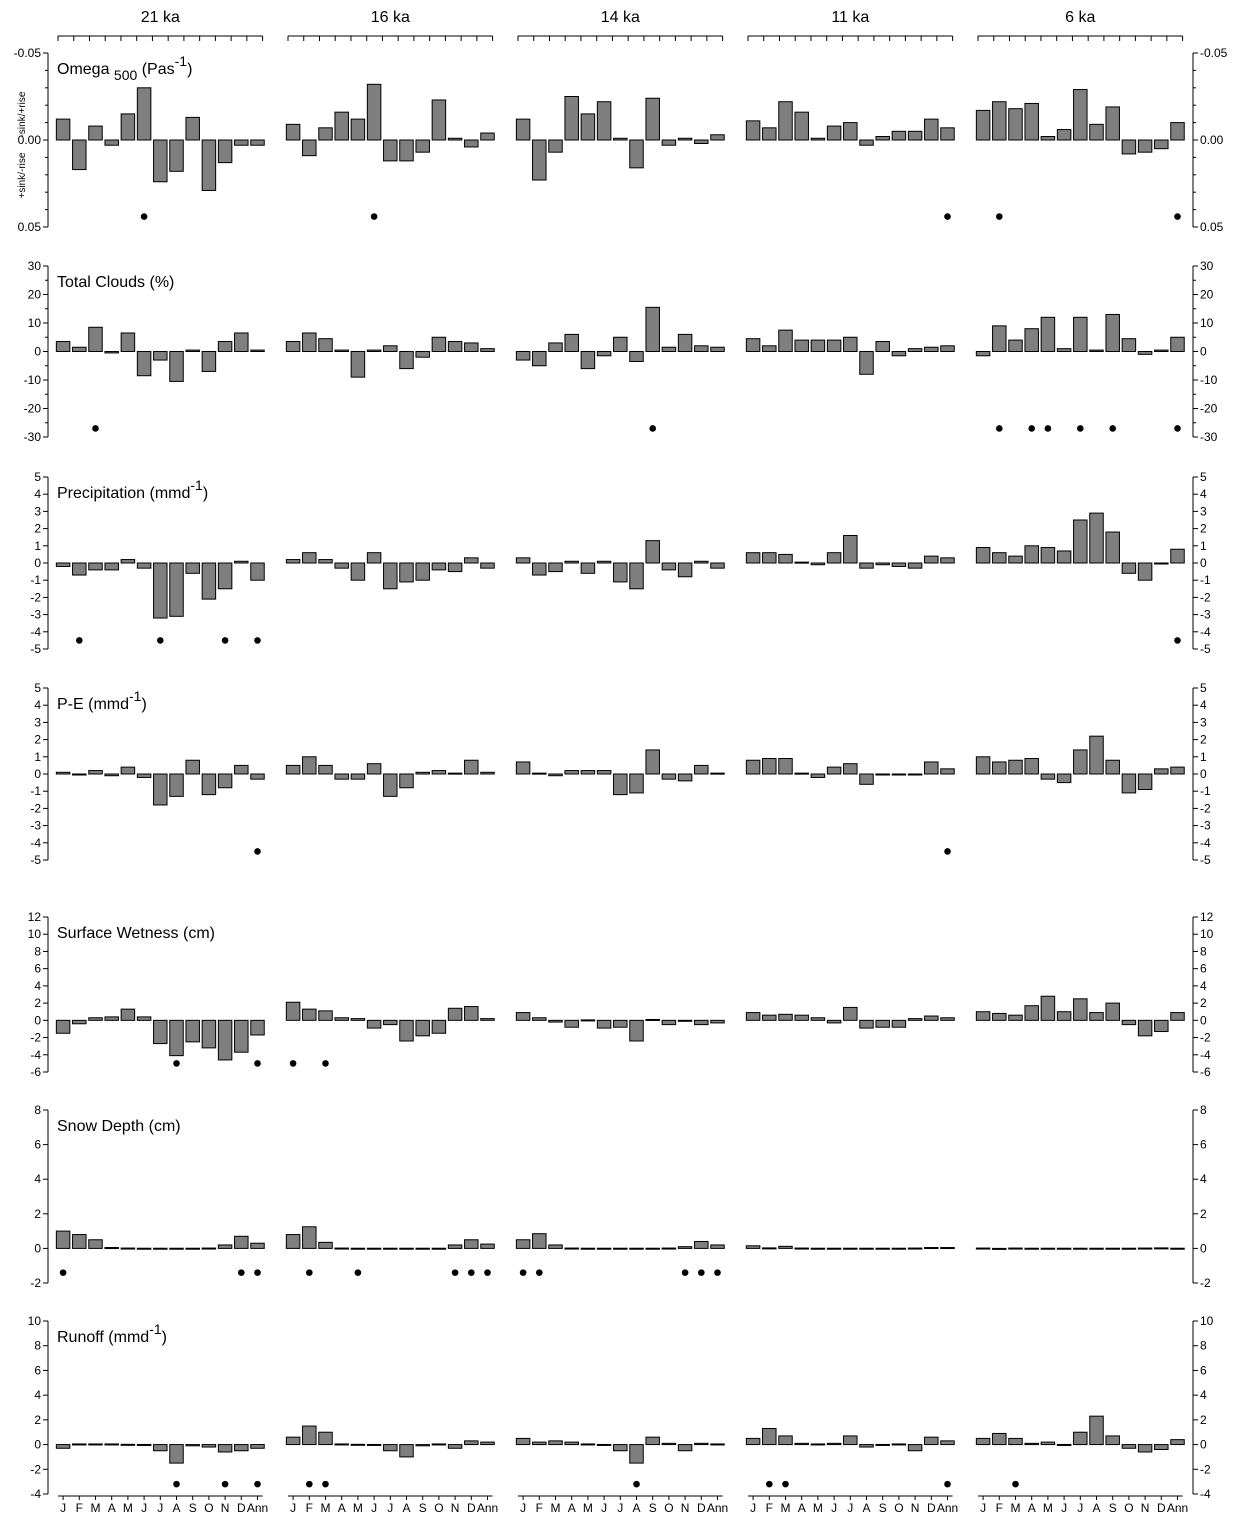  Describe the element at coordinates (931, 1508) in the screenshot. I see `x-tick-label: D` at that location.